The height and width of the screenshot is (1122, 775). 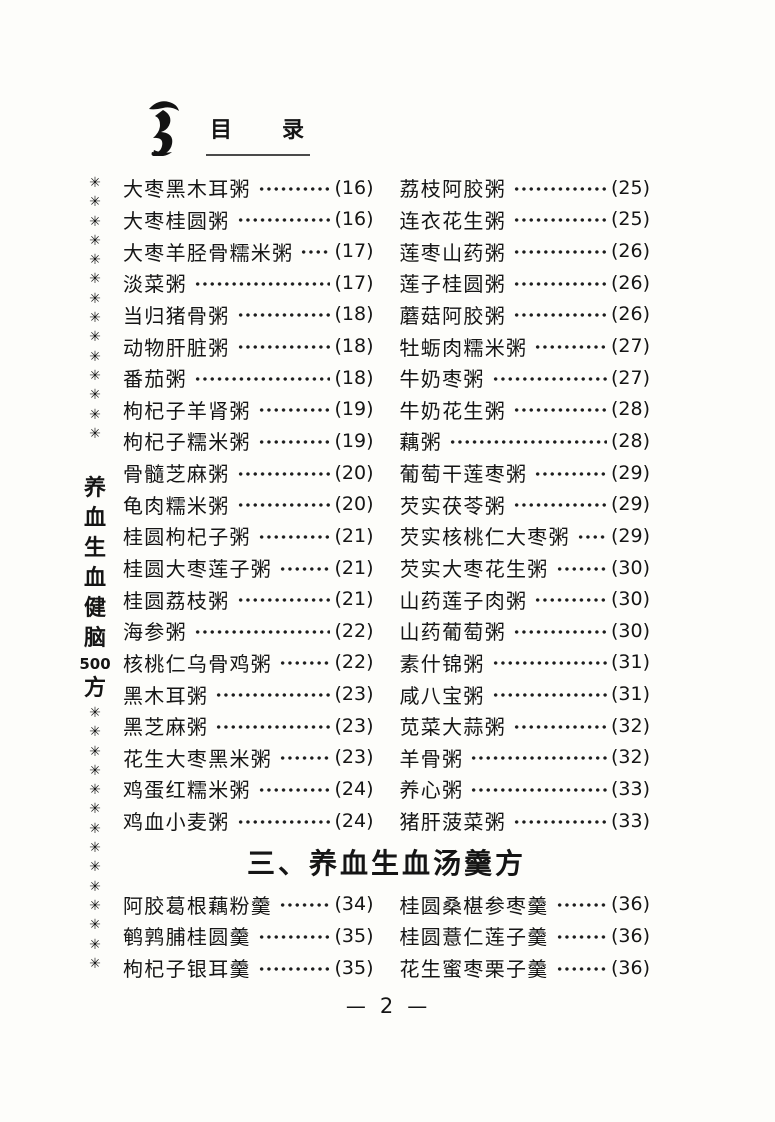 I want to click on entry-title: 大枣黑木耳粥, so click(x=187, y=189).